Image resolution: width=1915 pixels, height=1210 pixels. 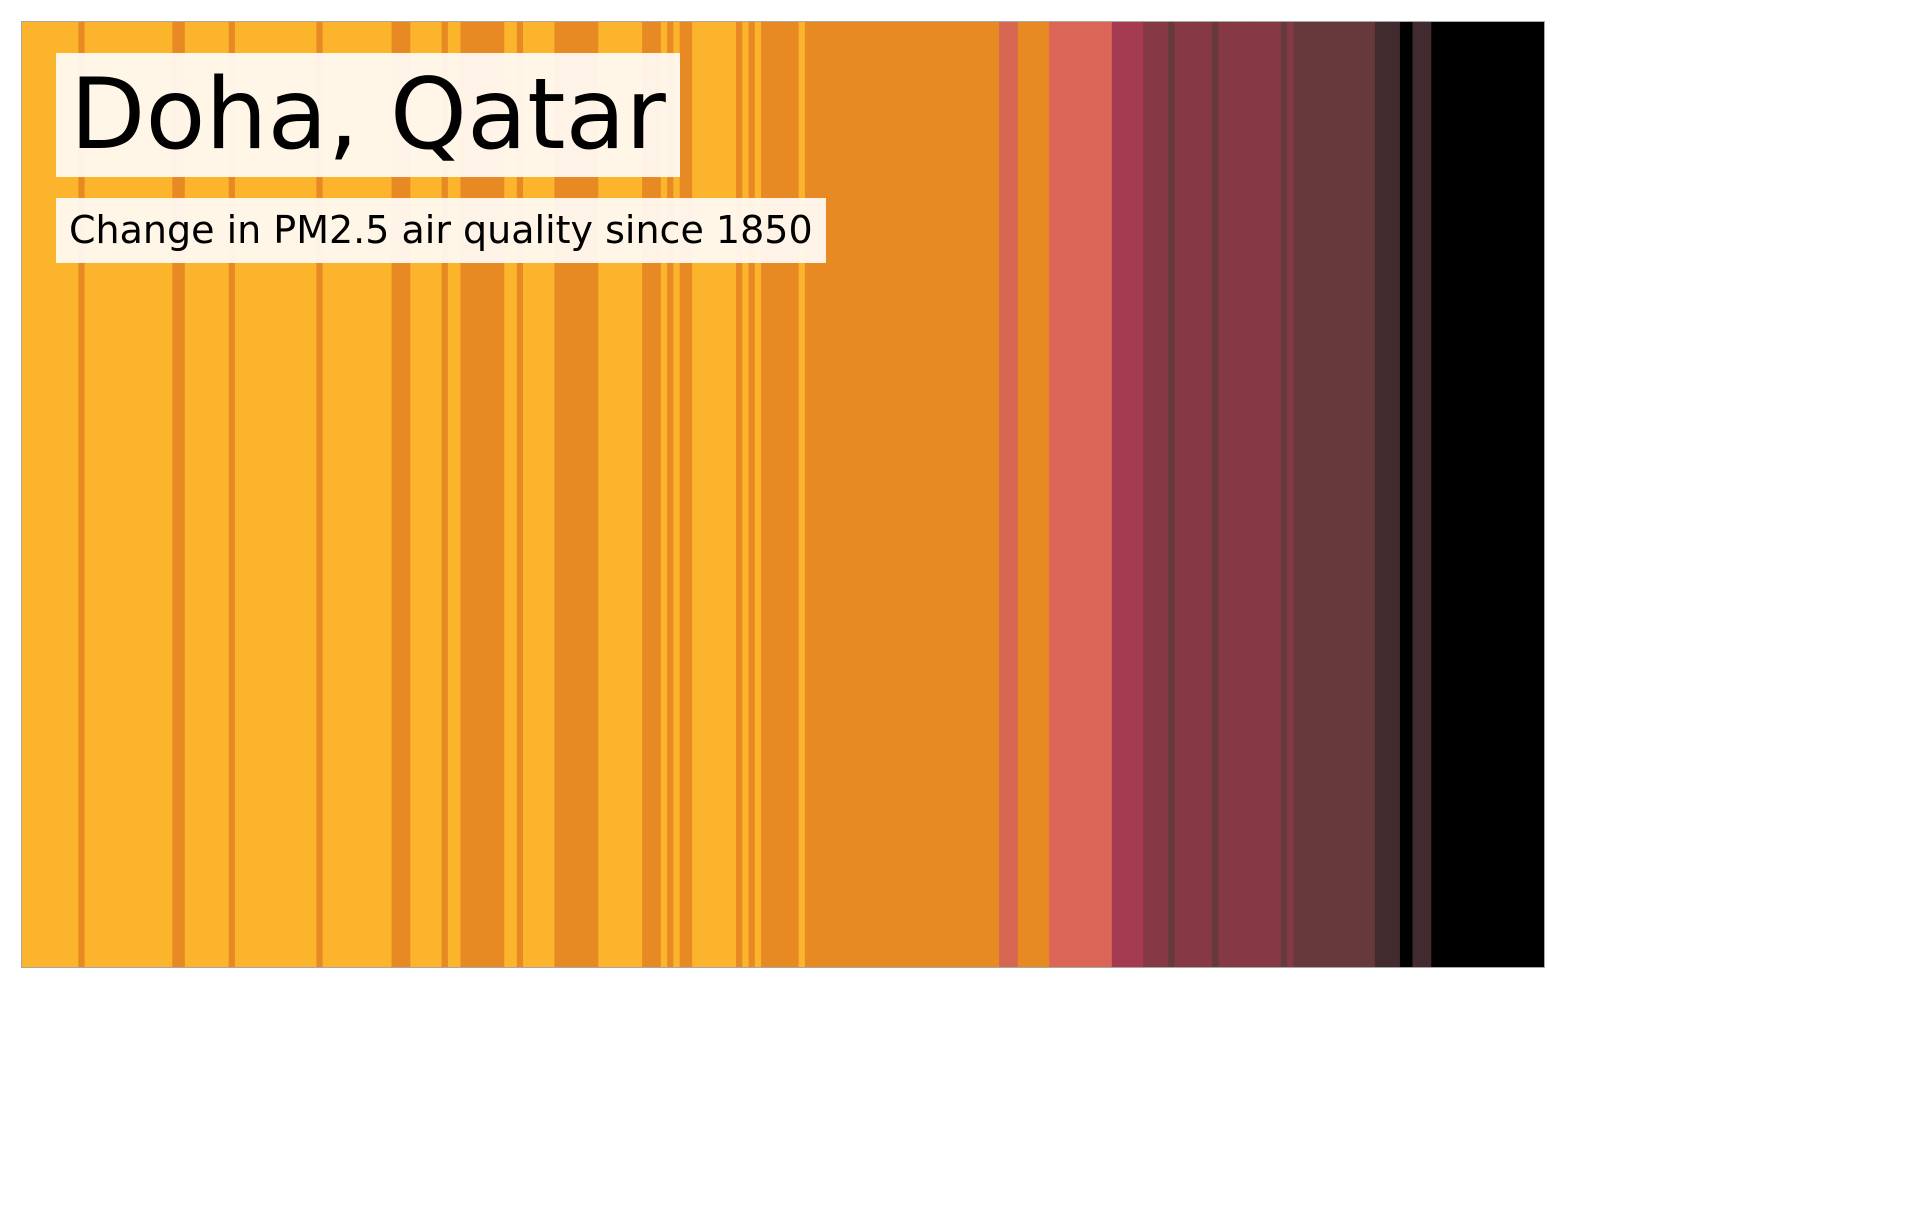 I want to click on chart-title: Doha, Qatar, so click(x=368, y=115).